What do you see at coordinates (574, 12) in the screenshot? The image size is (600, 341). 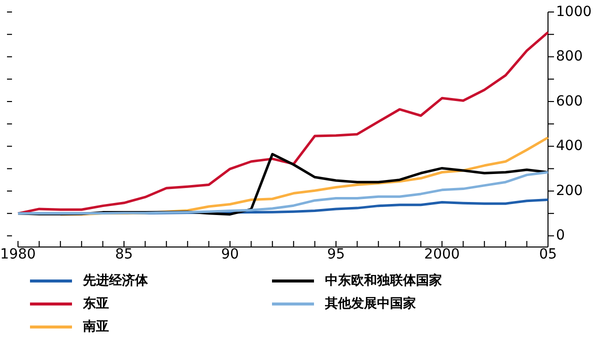 I see `y-tick-label: 1000` at bounding box center [574, 12].